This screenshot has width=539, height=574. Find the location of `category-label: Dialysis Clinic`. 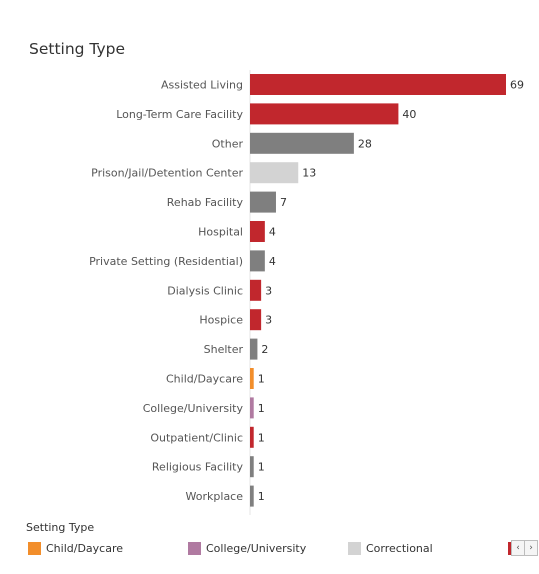

category-label: Dialysis Clinic is located at coordinates (205, 290).